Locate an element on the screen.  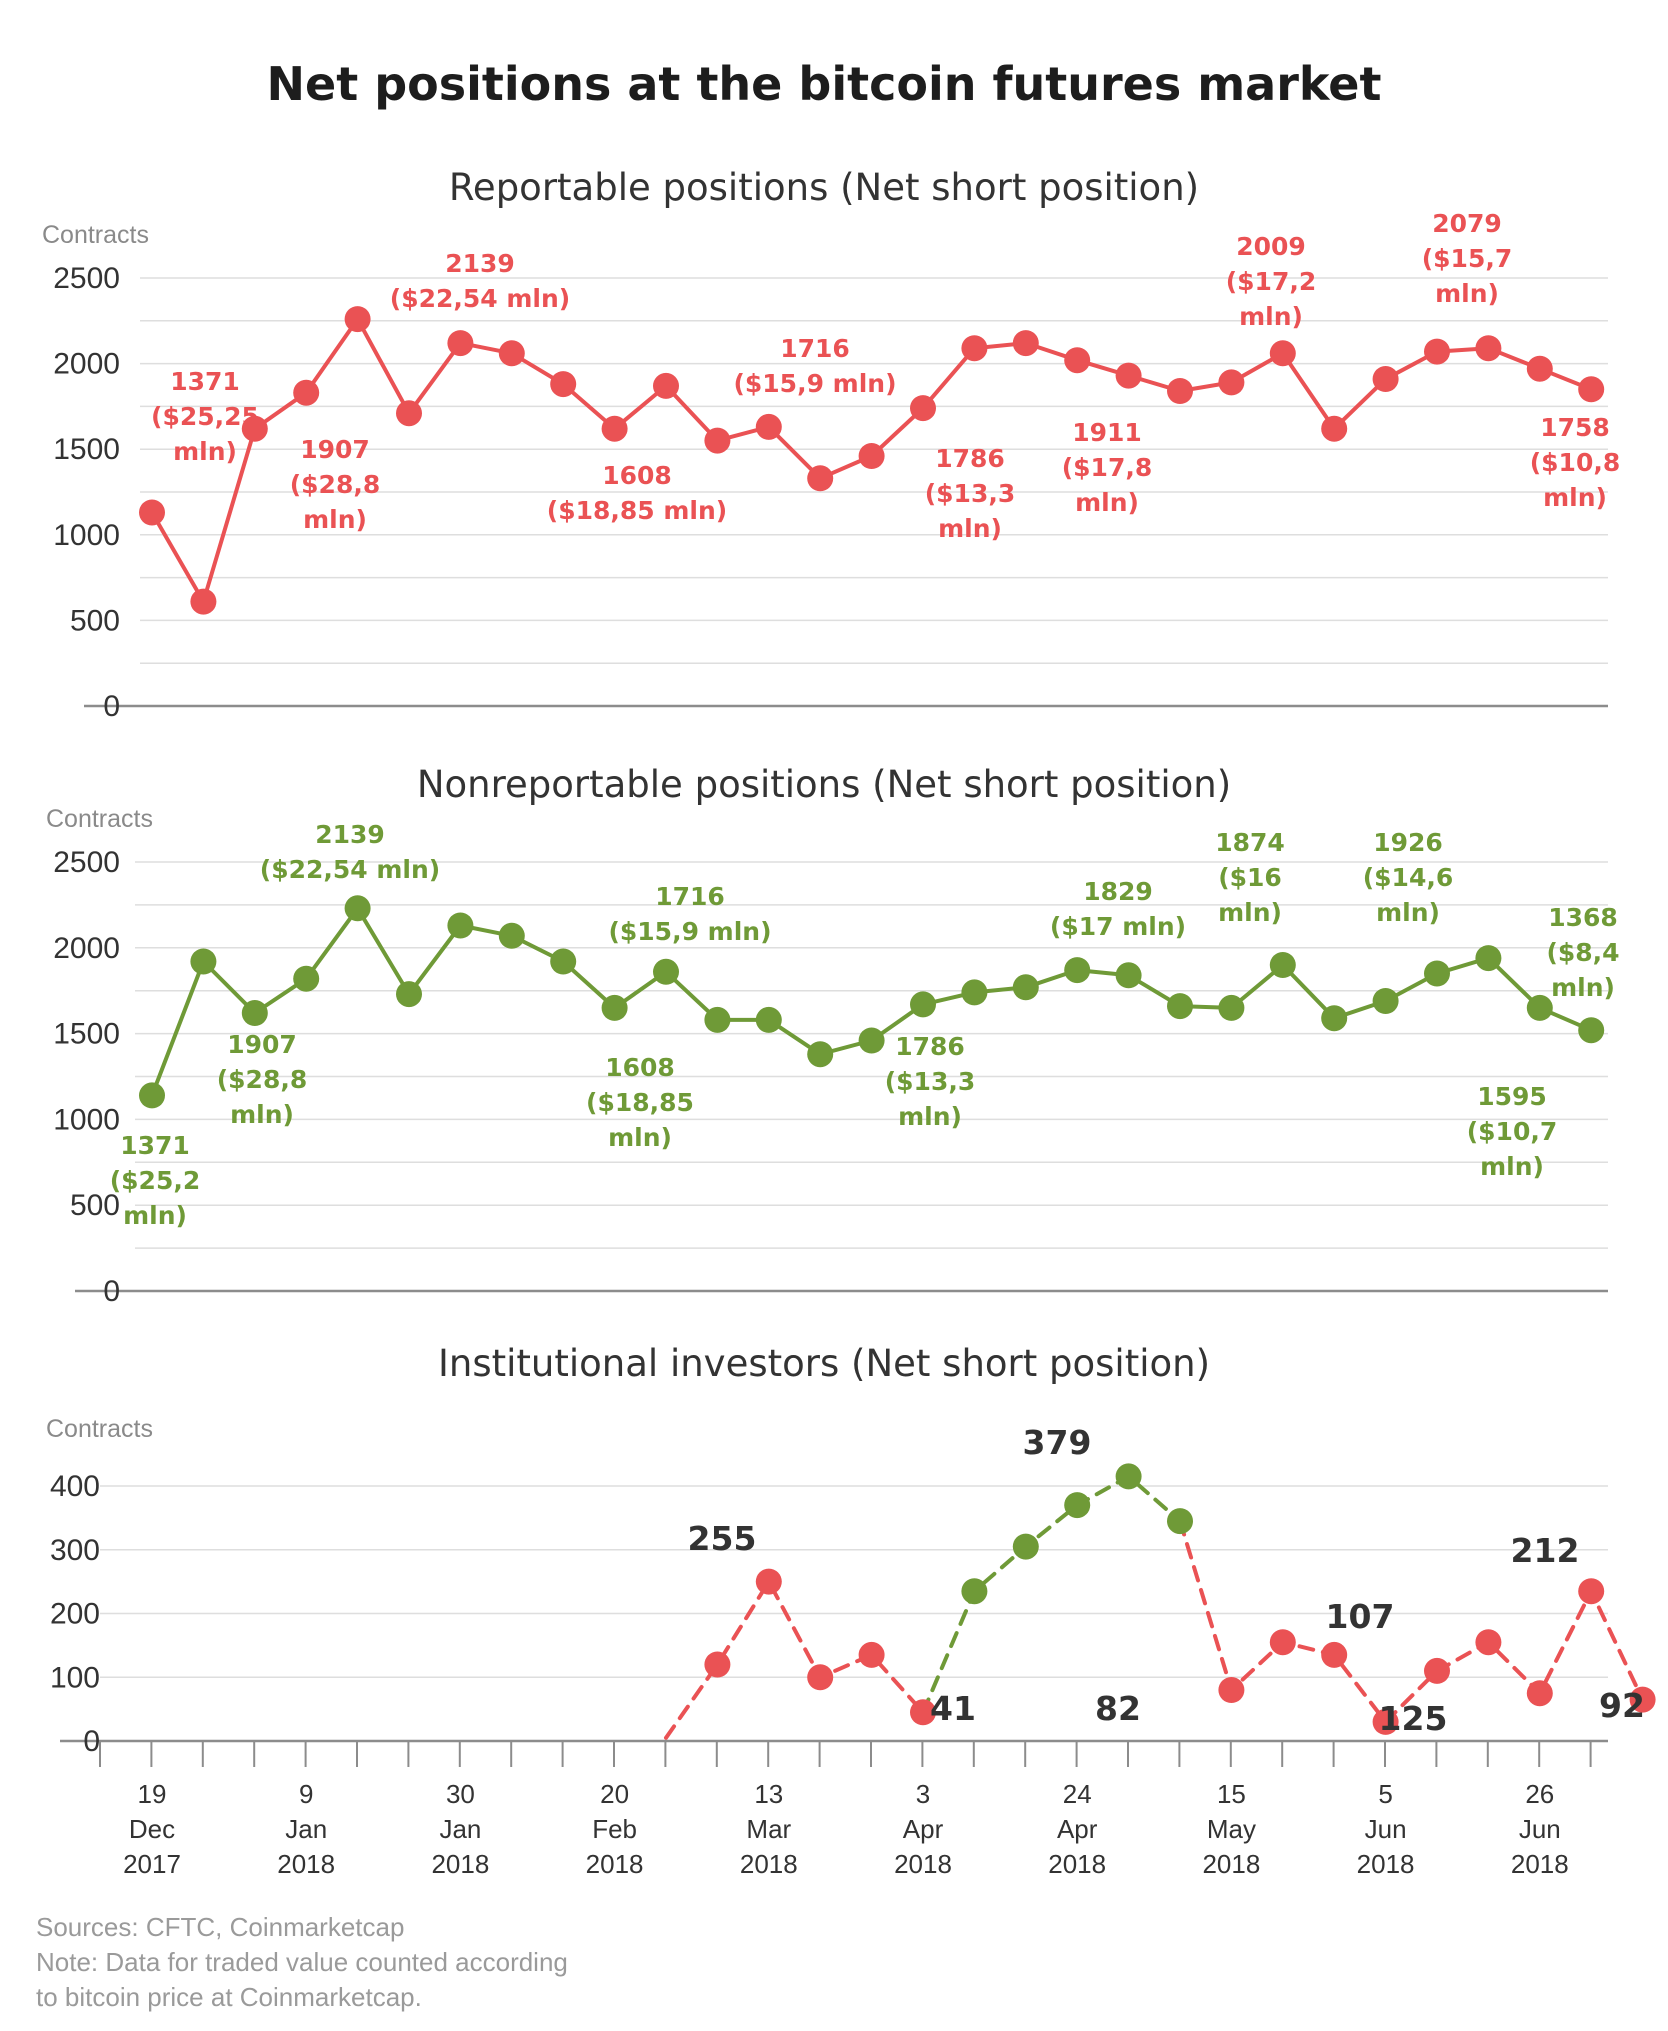
x-tick-label: 15 is located at coordinates (1231, 1794).